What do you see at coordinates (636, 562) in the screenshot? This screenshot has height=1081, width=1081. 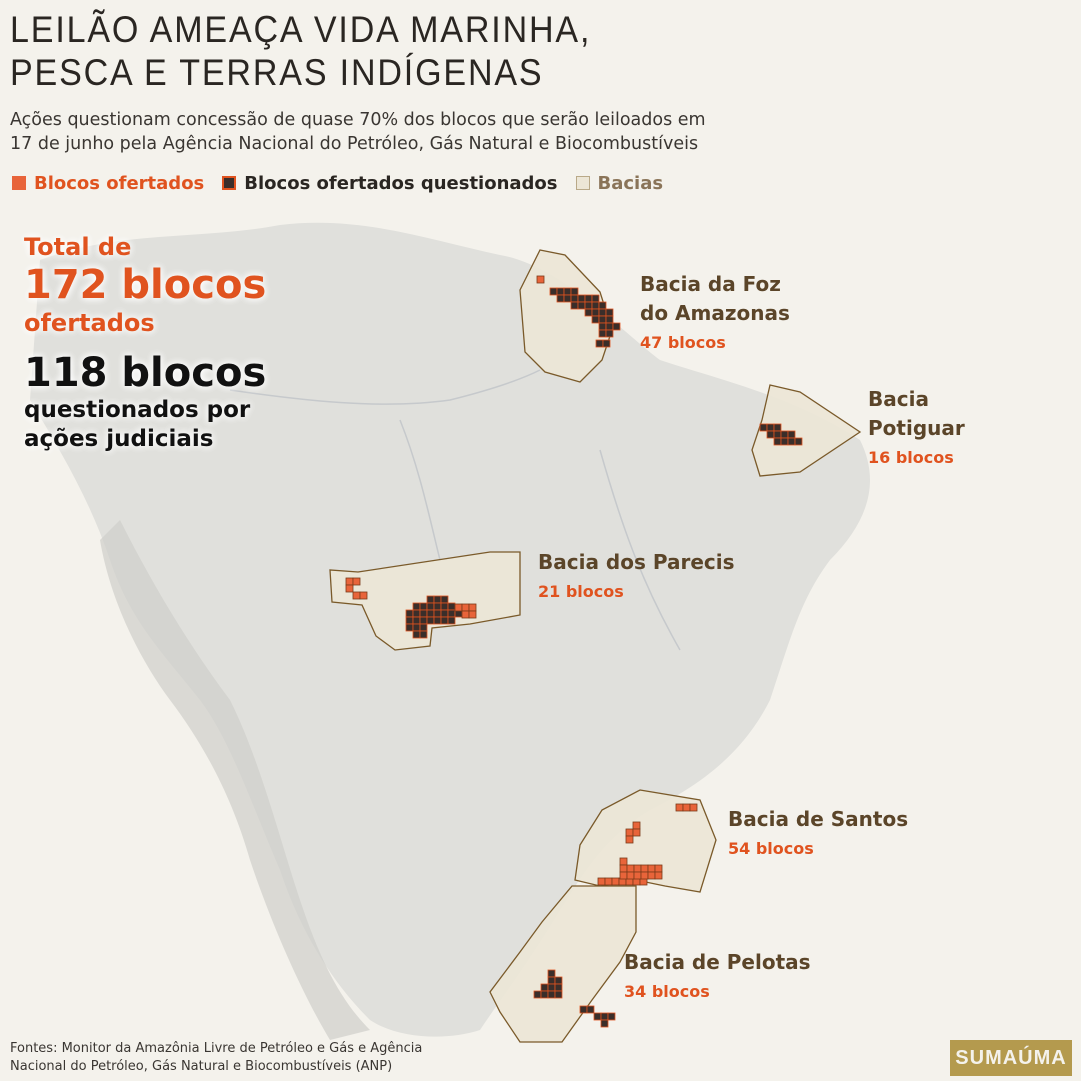 I see `basin-name: Bacia dos Parecis` at bounding box center [636, 562].